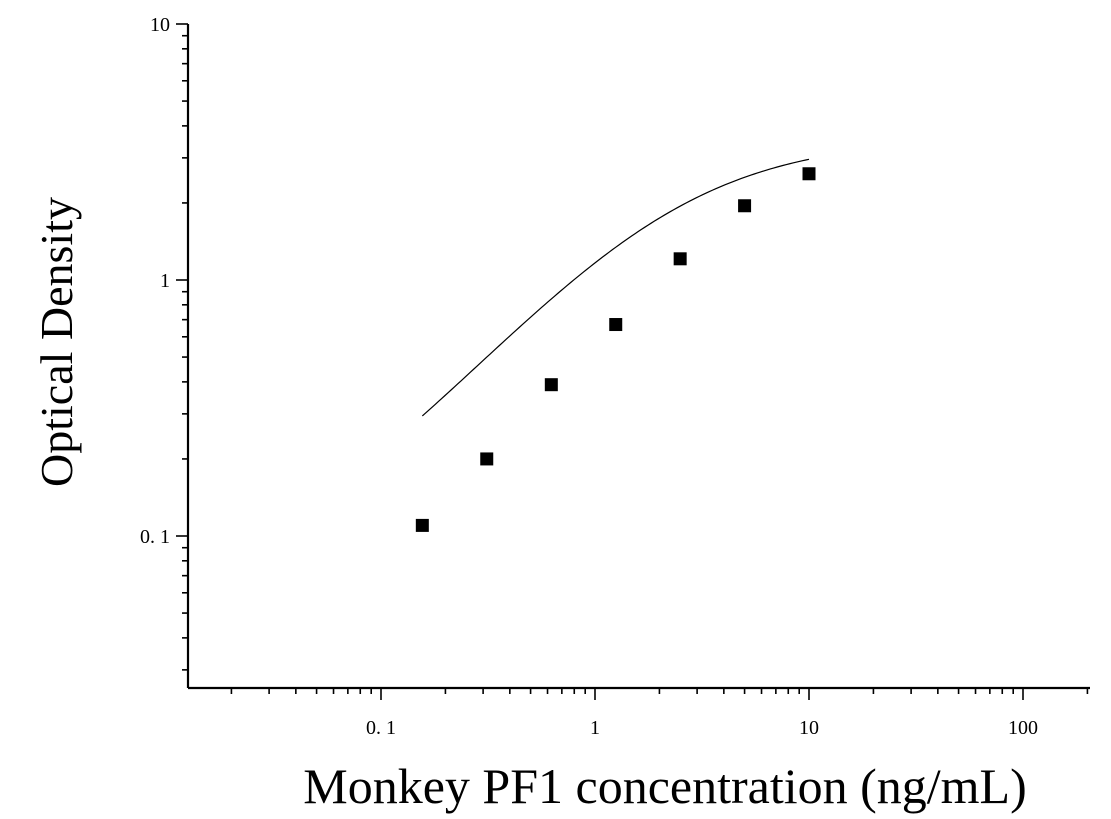  I want to click on y-tick-label: 1, so click(165, 281).